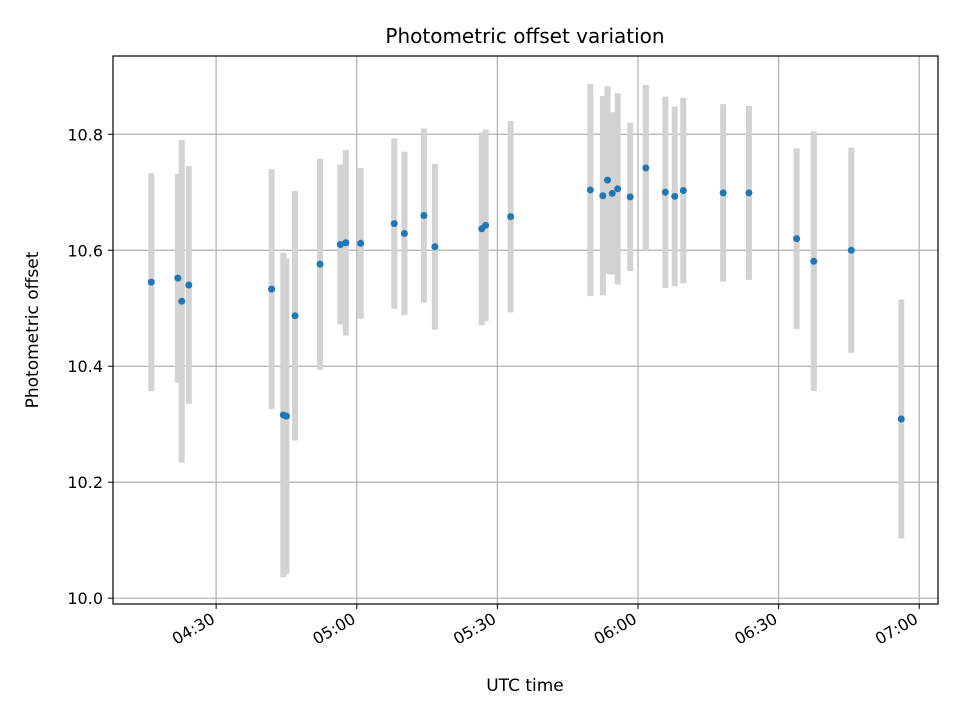 Image resolution: width=960 pixels, height=720 pixels. What do you see at coordinates (525, 686) in the screenshot?
I see `x-axis-label: UTC time` at bounding box center [525, 686].